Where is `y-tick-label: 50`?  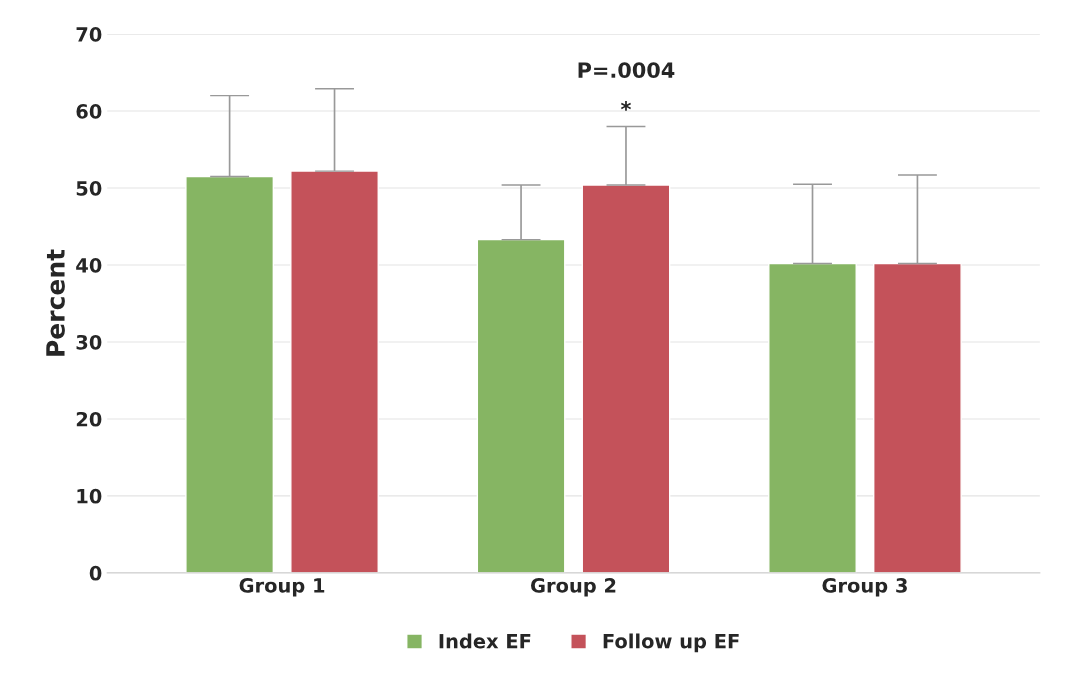
y-tick-label: 50 is located at coordinates (89, 188).